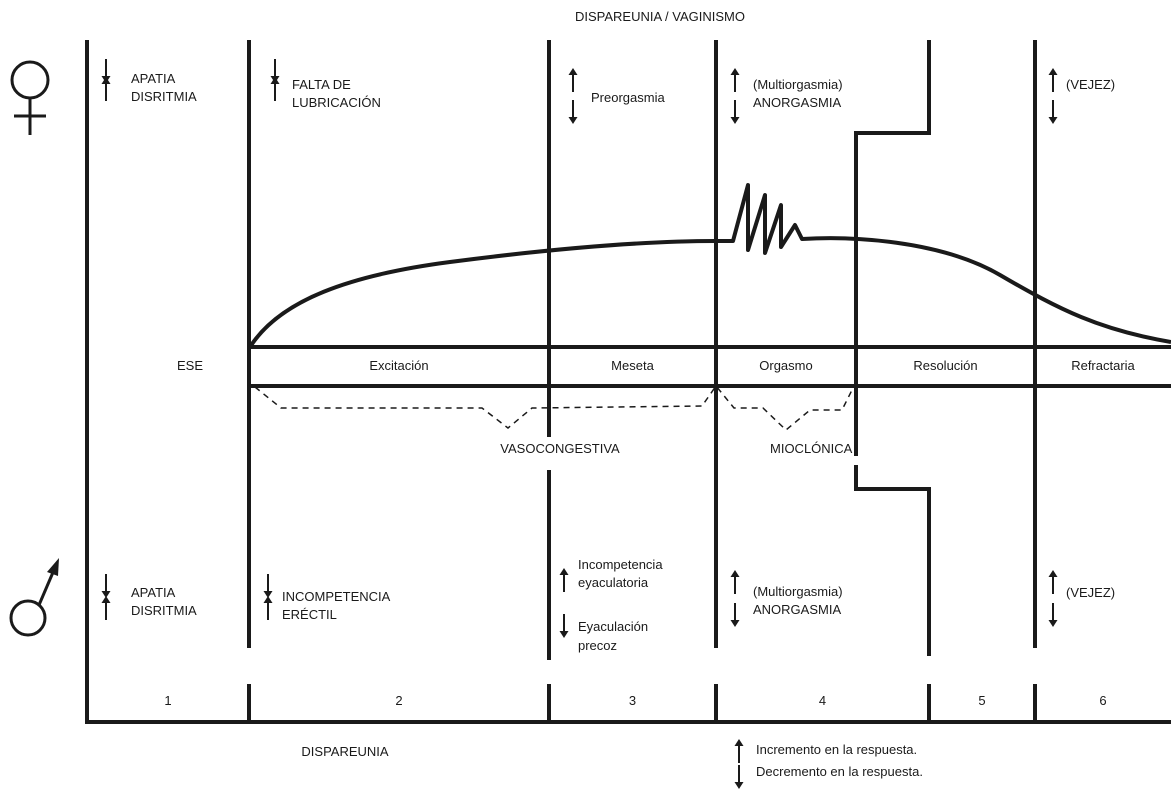 This screenshot has width=1171, height=798. What do you see at coordinates (660, 16) in the screenshot?
I see `top-label: DISPAREUNIA / VAGINISMO` at bounding box center [660, 16].